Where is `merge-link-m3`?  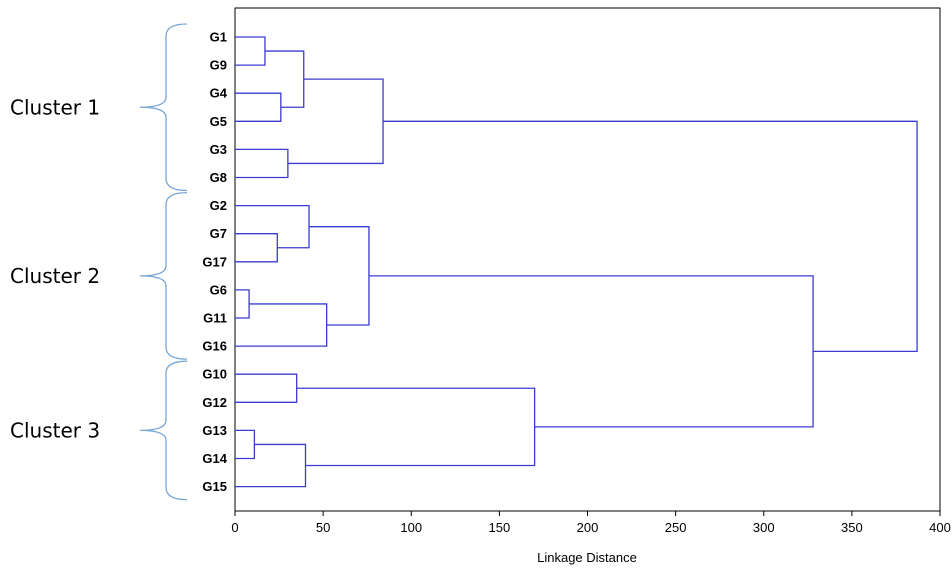 merge-link-m3 is located at coordinates (284, 79).